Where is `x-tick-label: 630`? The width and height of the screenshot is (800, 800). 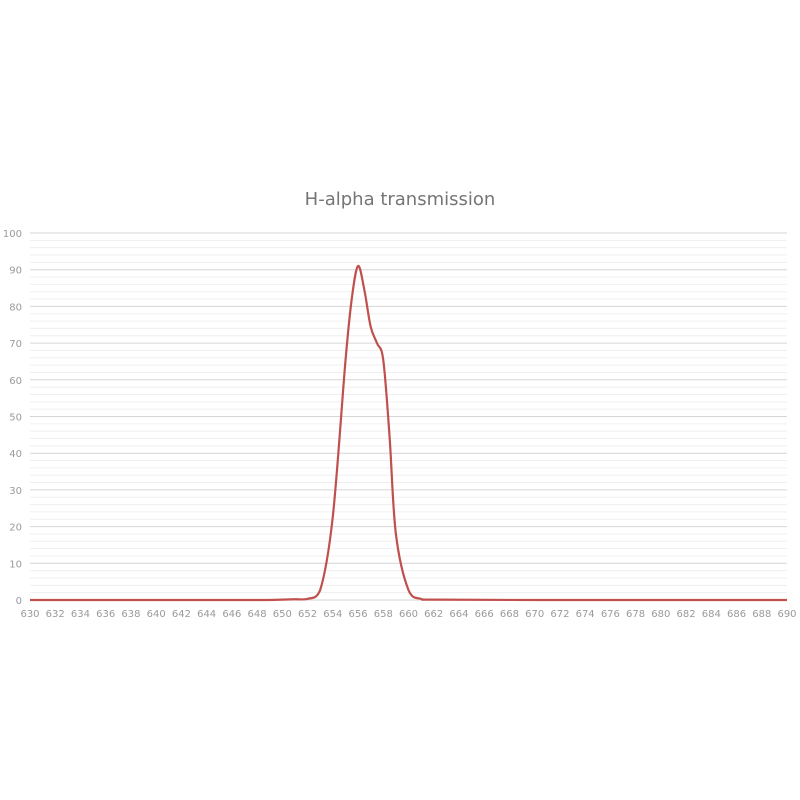
x-tick-label: 630 is located at coordinates (29, 614).